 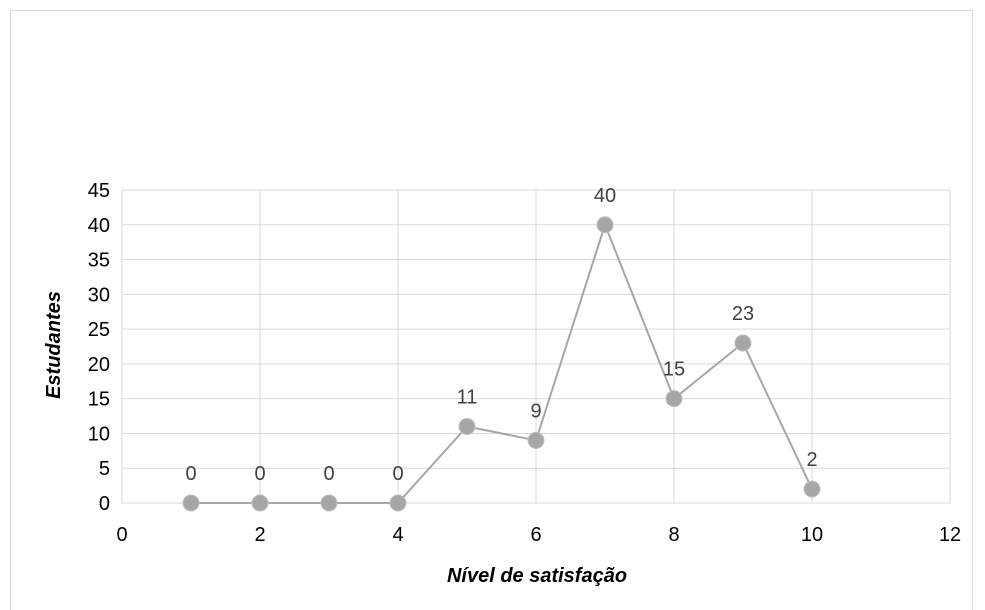 I want to click on y-tick-label: 20, so click(x=99, y=365).